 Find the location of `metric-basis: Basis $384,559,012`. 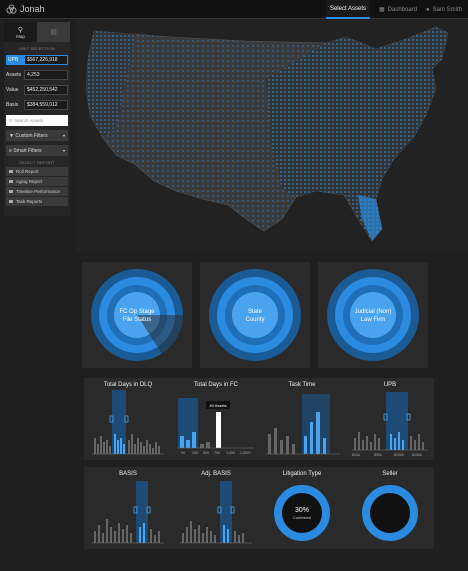

metric-basis: Basis $384,559,012 is located at coordinates (37, 104).